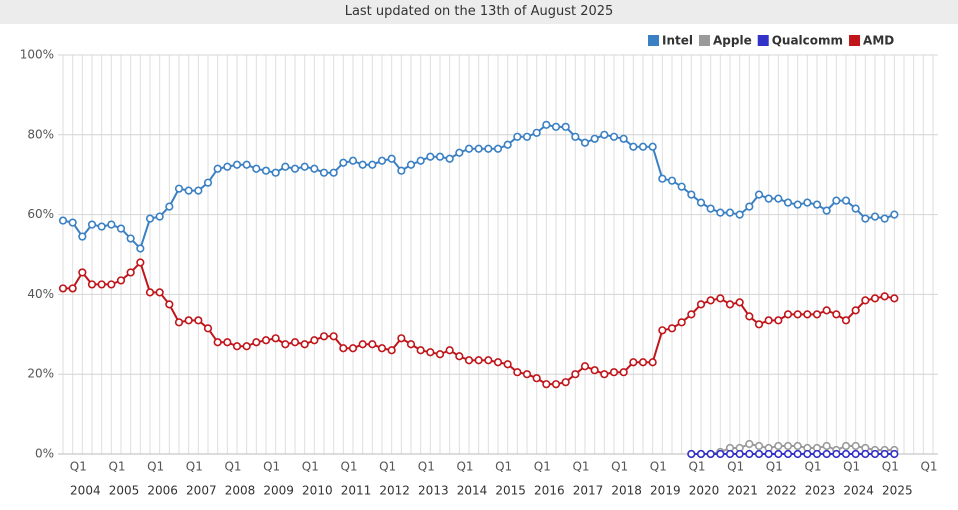 The image size is (958, 510). Describe the element at coordinates (732, 41) in the screenshot. I see `legend-label: Apple` at that location.